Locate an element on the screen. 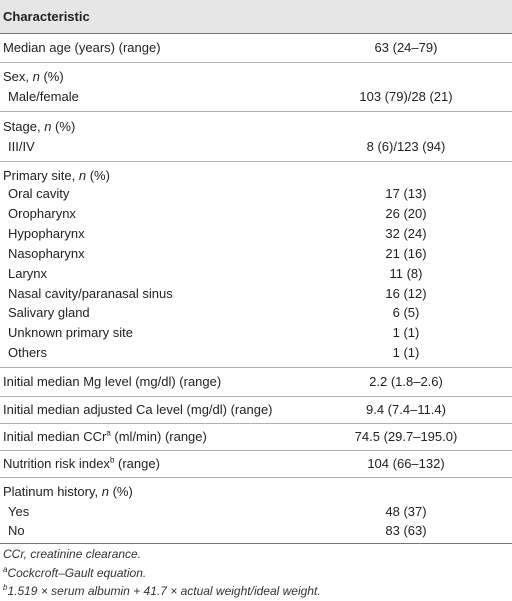 This screenshot has width=512, height=601. row-label: Hypopharynx is located at coordinates (46, 233).